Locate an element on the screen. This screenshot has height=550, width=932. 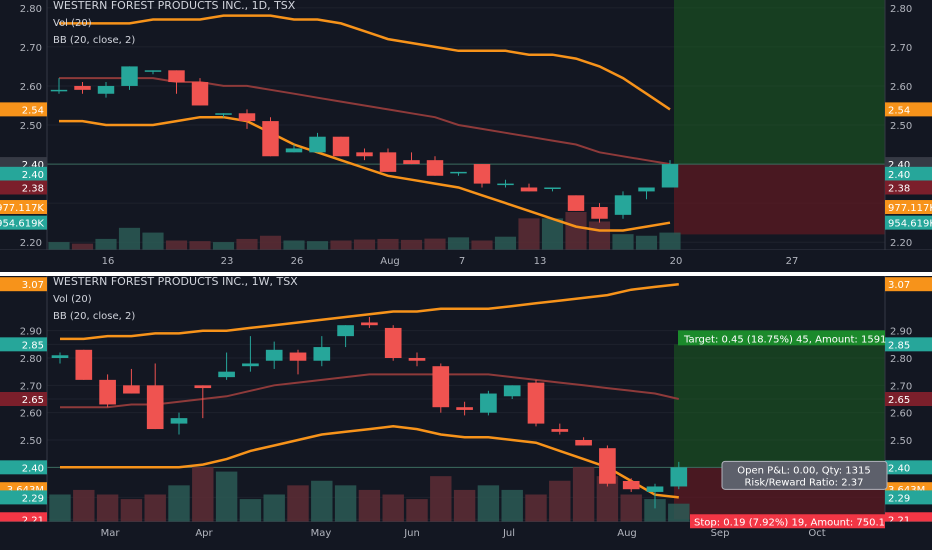
price-badge-right-text: 2.40 is located at coordinates (899, 468).